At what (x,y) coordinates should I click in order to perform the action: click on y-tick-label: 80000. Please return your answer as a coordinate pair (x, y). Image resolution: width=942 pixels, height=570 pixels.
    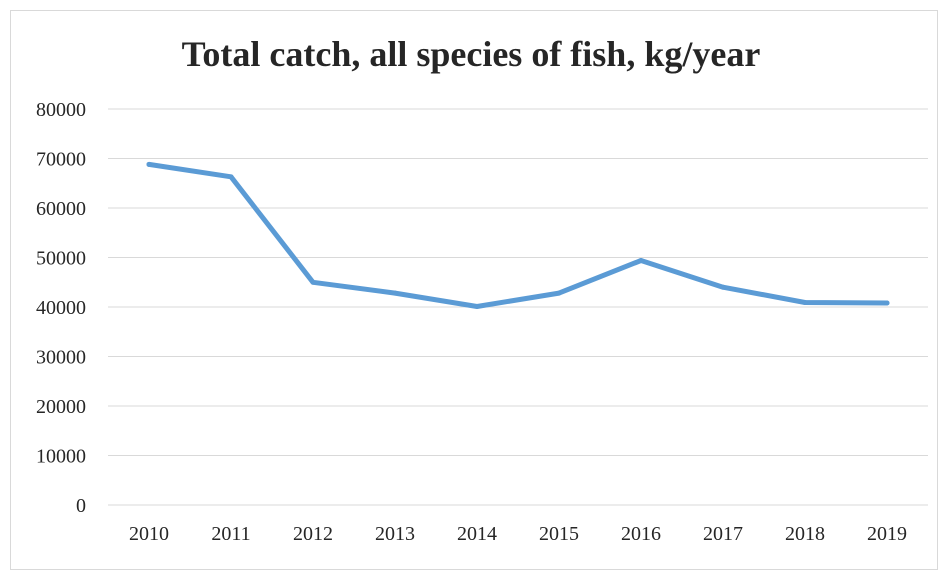
    Looking at the image, I should click on (61, 110).